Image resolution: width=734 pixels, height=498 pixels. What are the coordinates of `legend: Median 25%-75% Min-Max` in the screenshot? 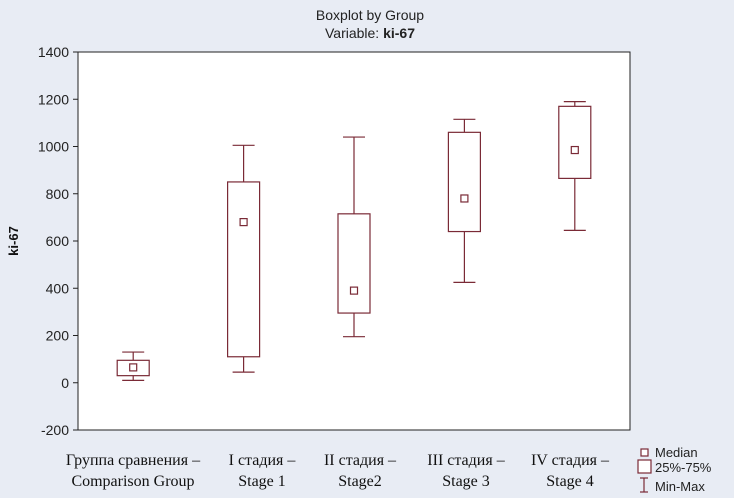 It's located at (674, 469).